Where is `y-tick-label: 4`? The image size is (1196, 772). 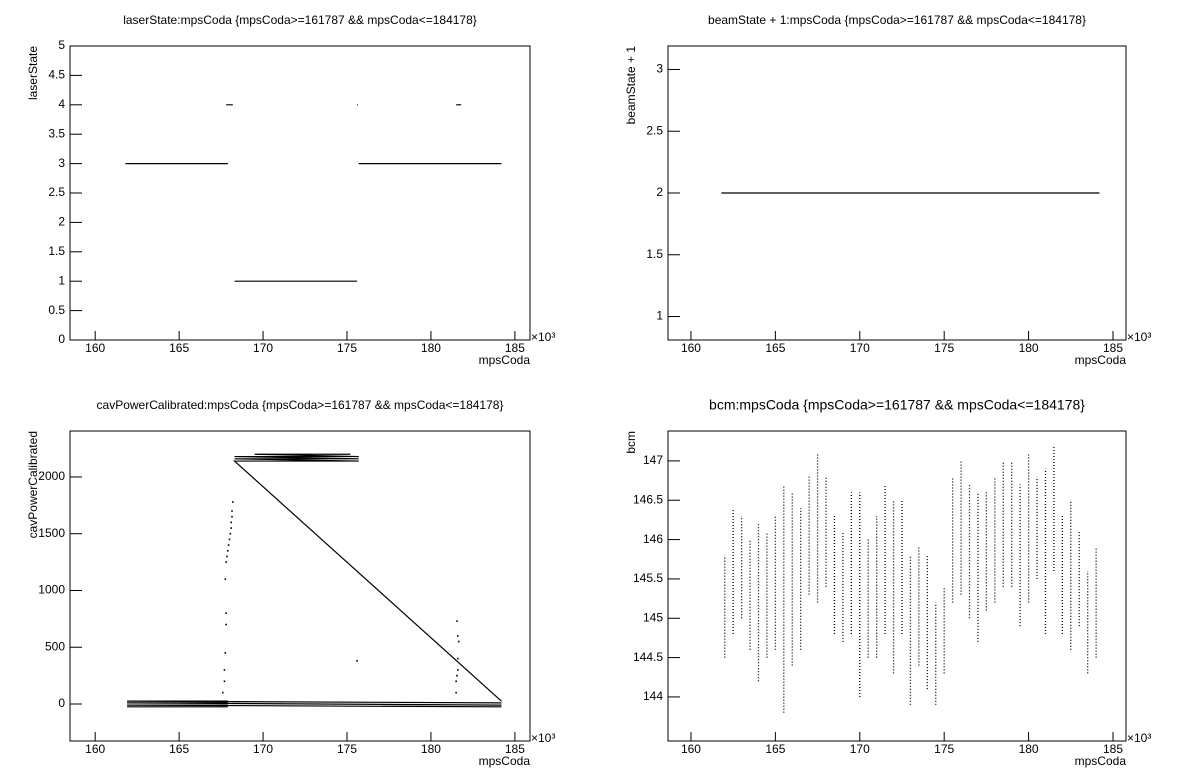 y-tick-label: 4 is located at coordinates (61, 104).